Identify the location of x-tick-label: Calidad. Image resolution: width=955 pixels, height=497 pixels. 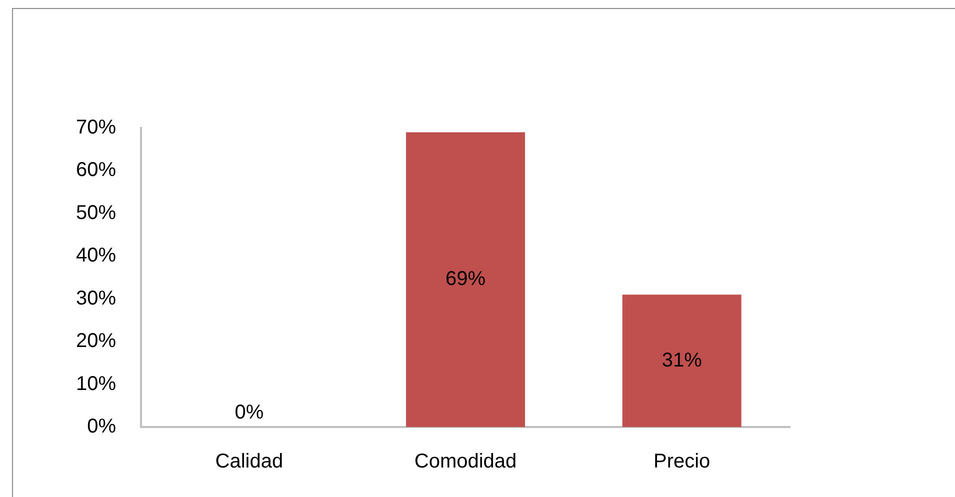
(249, 461).